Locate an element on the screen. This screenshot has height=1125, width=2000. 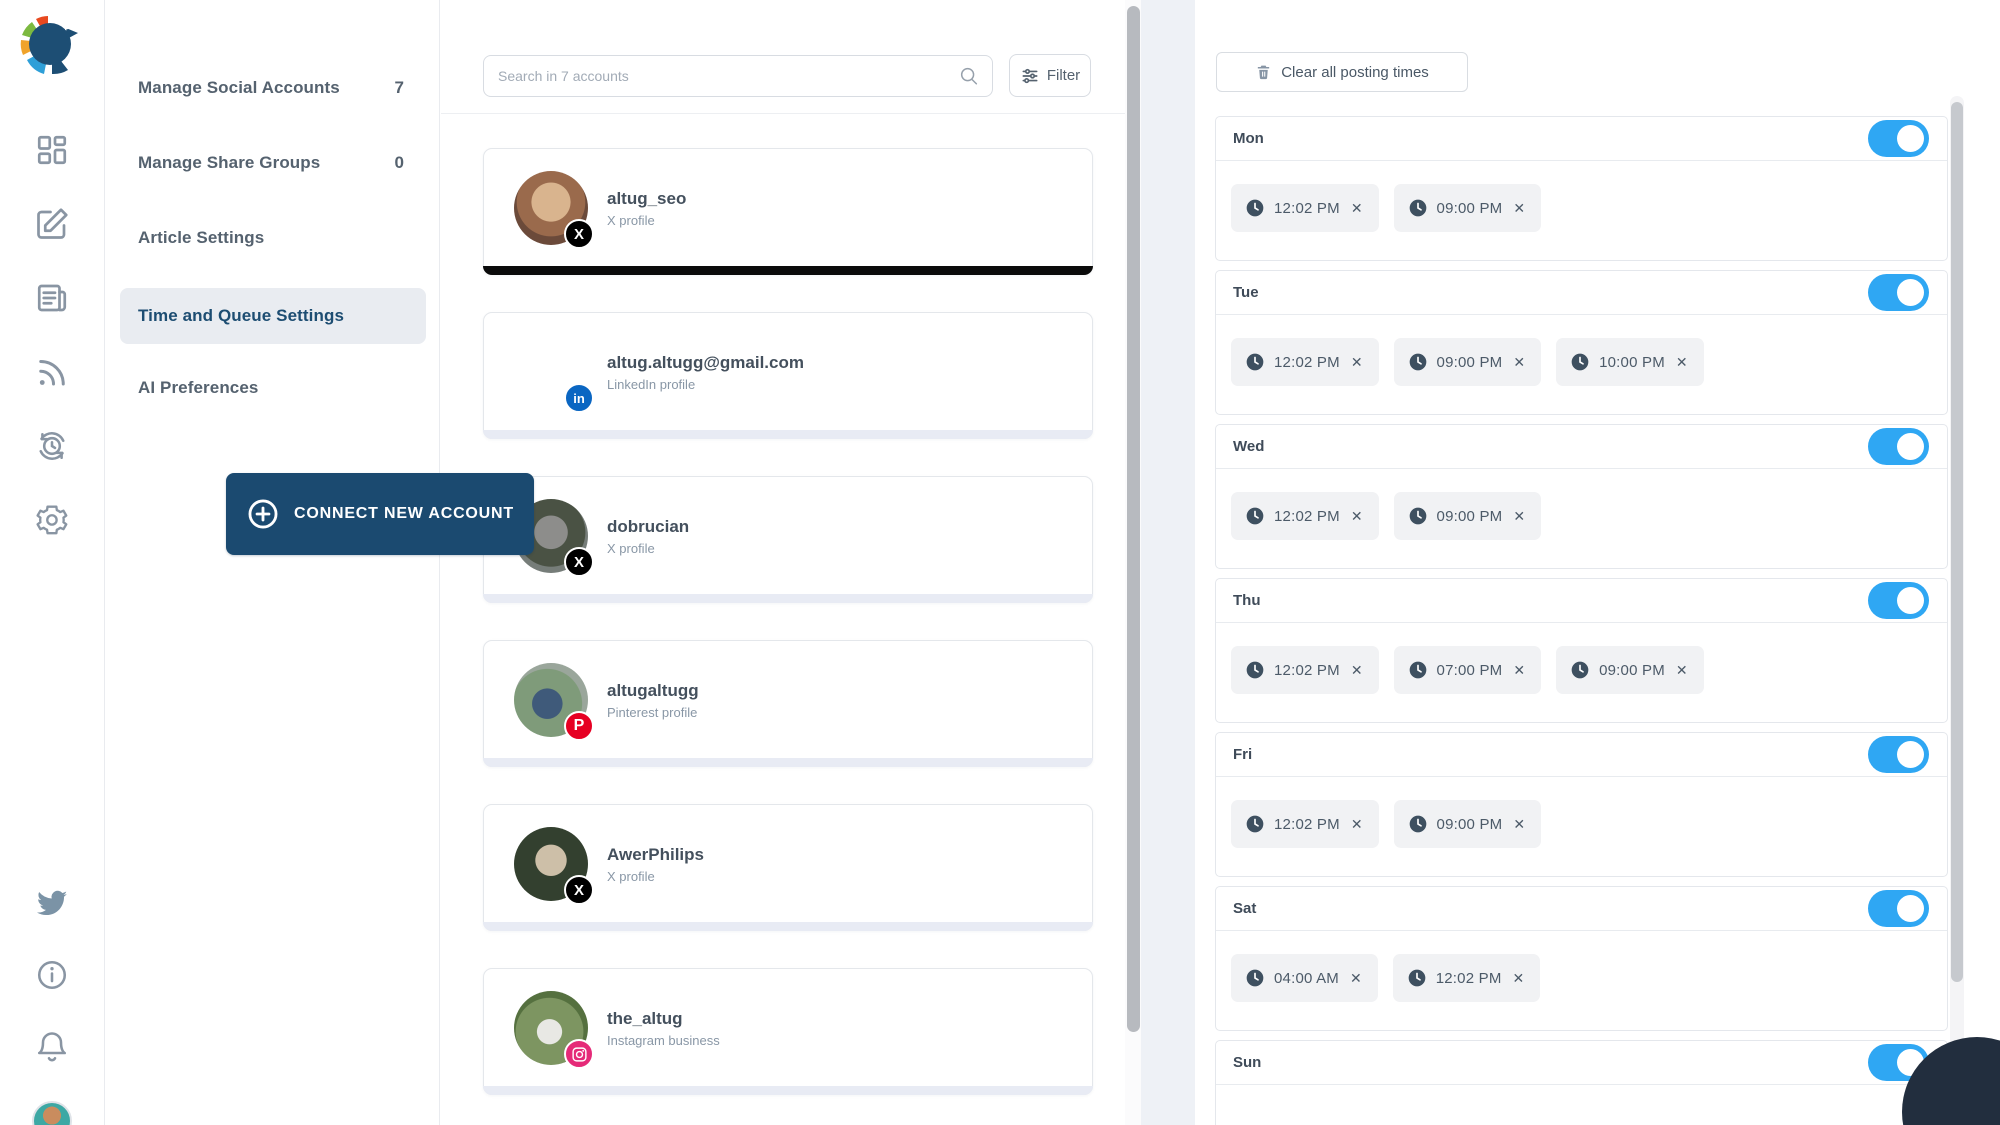
account-search-input is located at coordinates (721, 76).